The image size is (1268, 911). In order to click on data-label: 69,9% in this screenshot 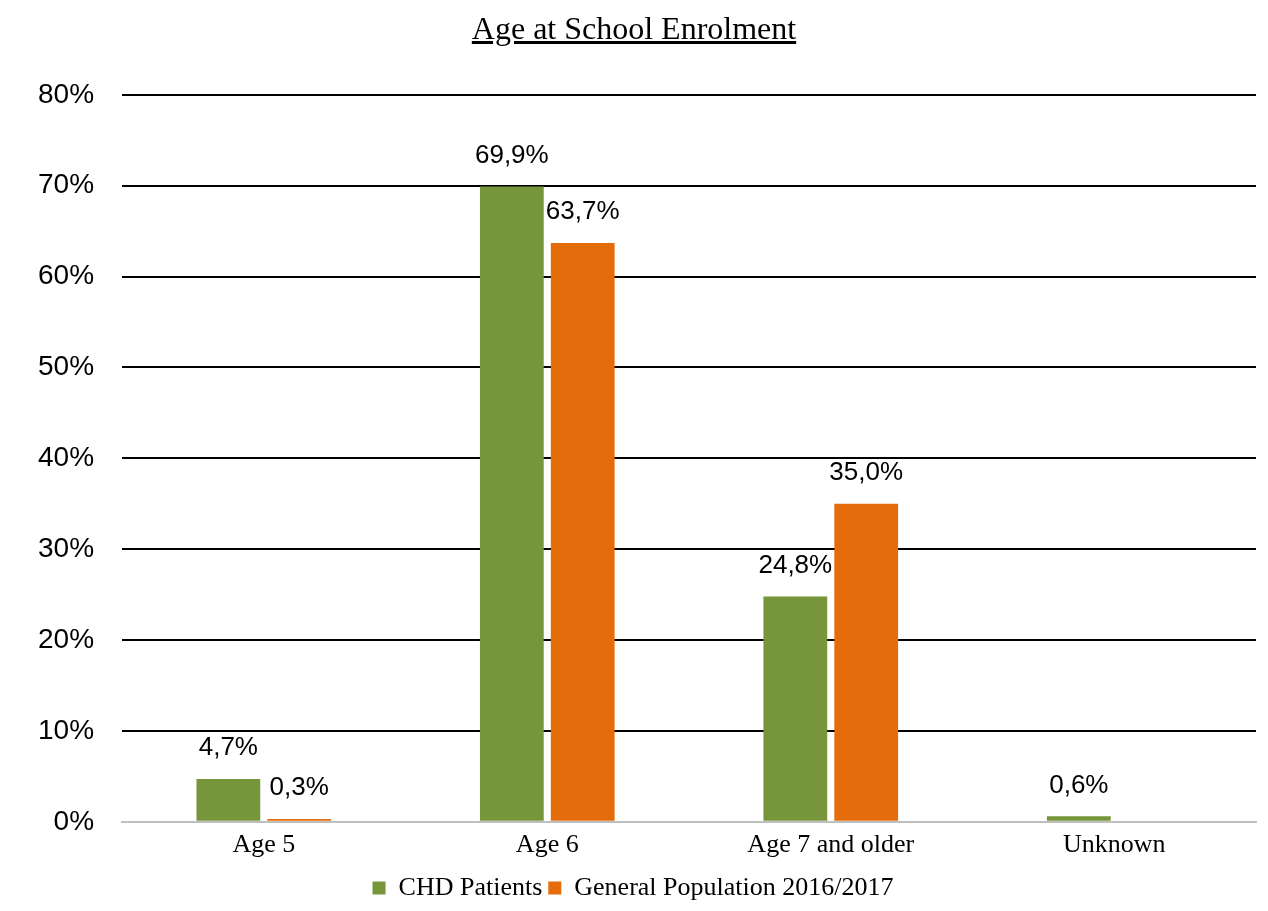, I will do `click(511, 153)`.